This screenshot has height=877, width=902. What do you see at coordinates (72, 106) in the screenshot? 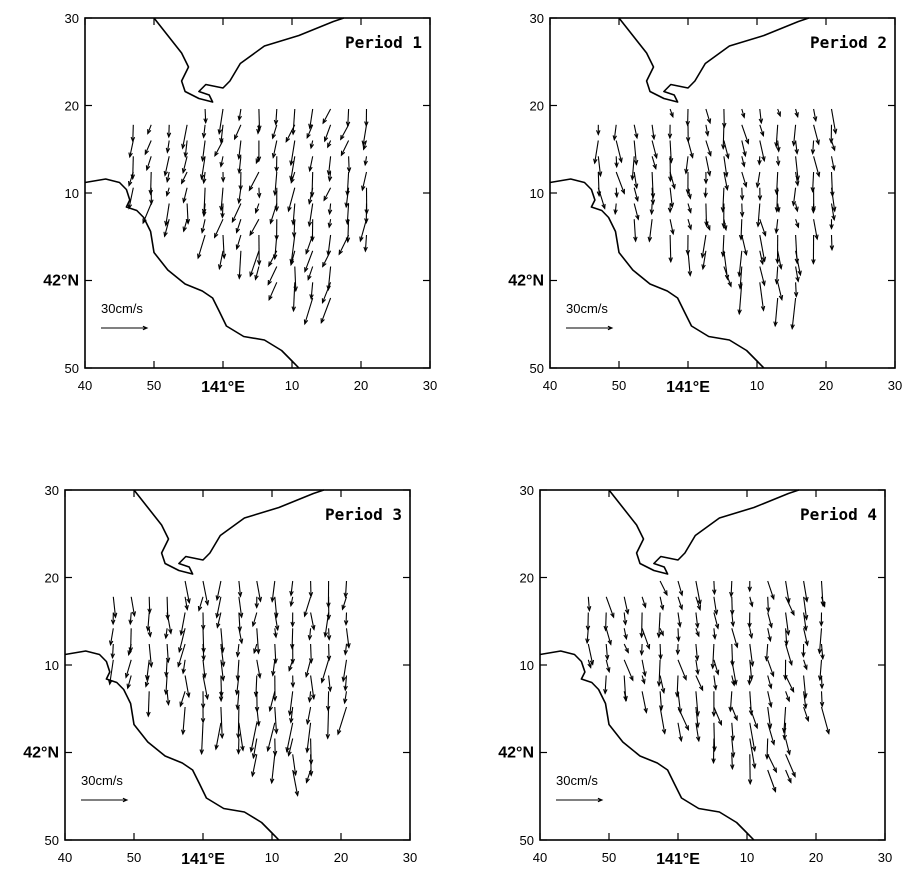
I see `y-tick-label: 20` at bounding box center [72, 106].